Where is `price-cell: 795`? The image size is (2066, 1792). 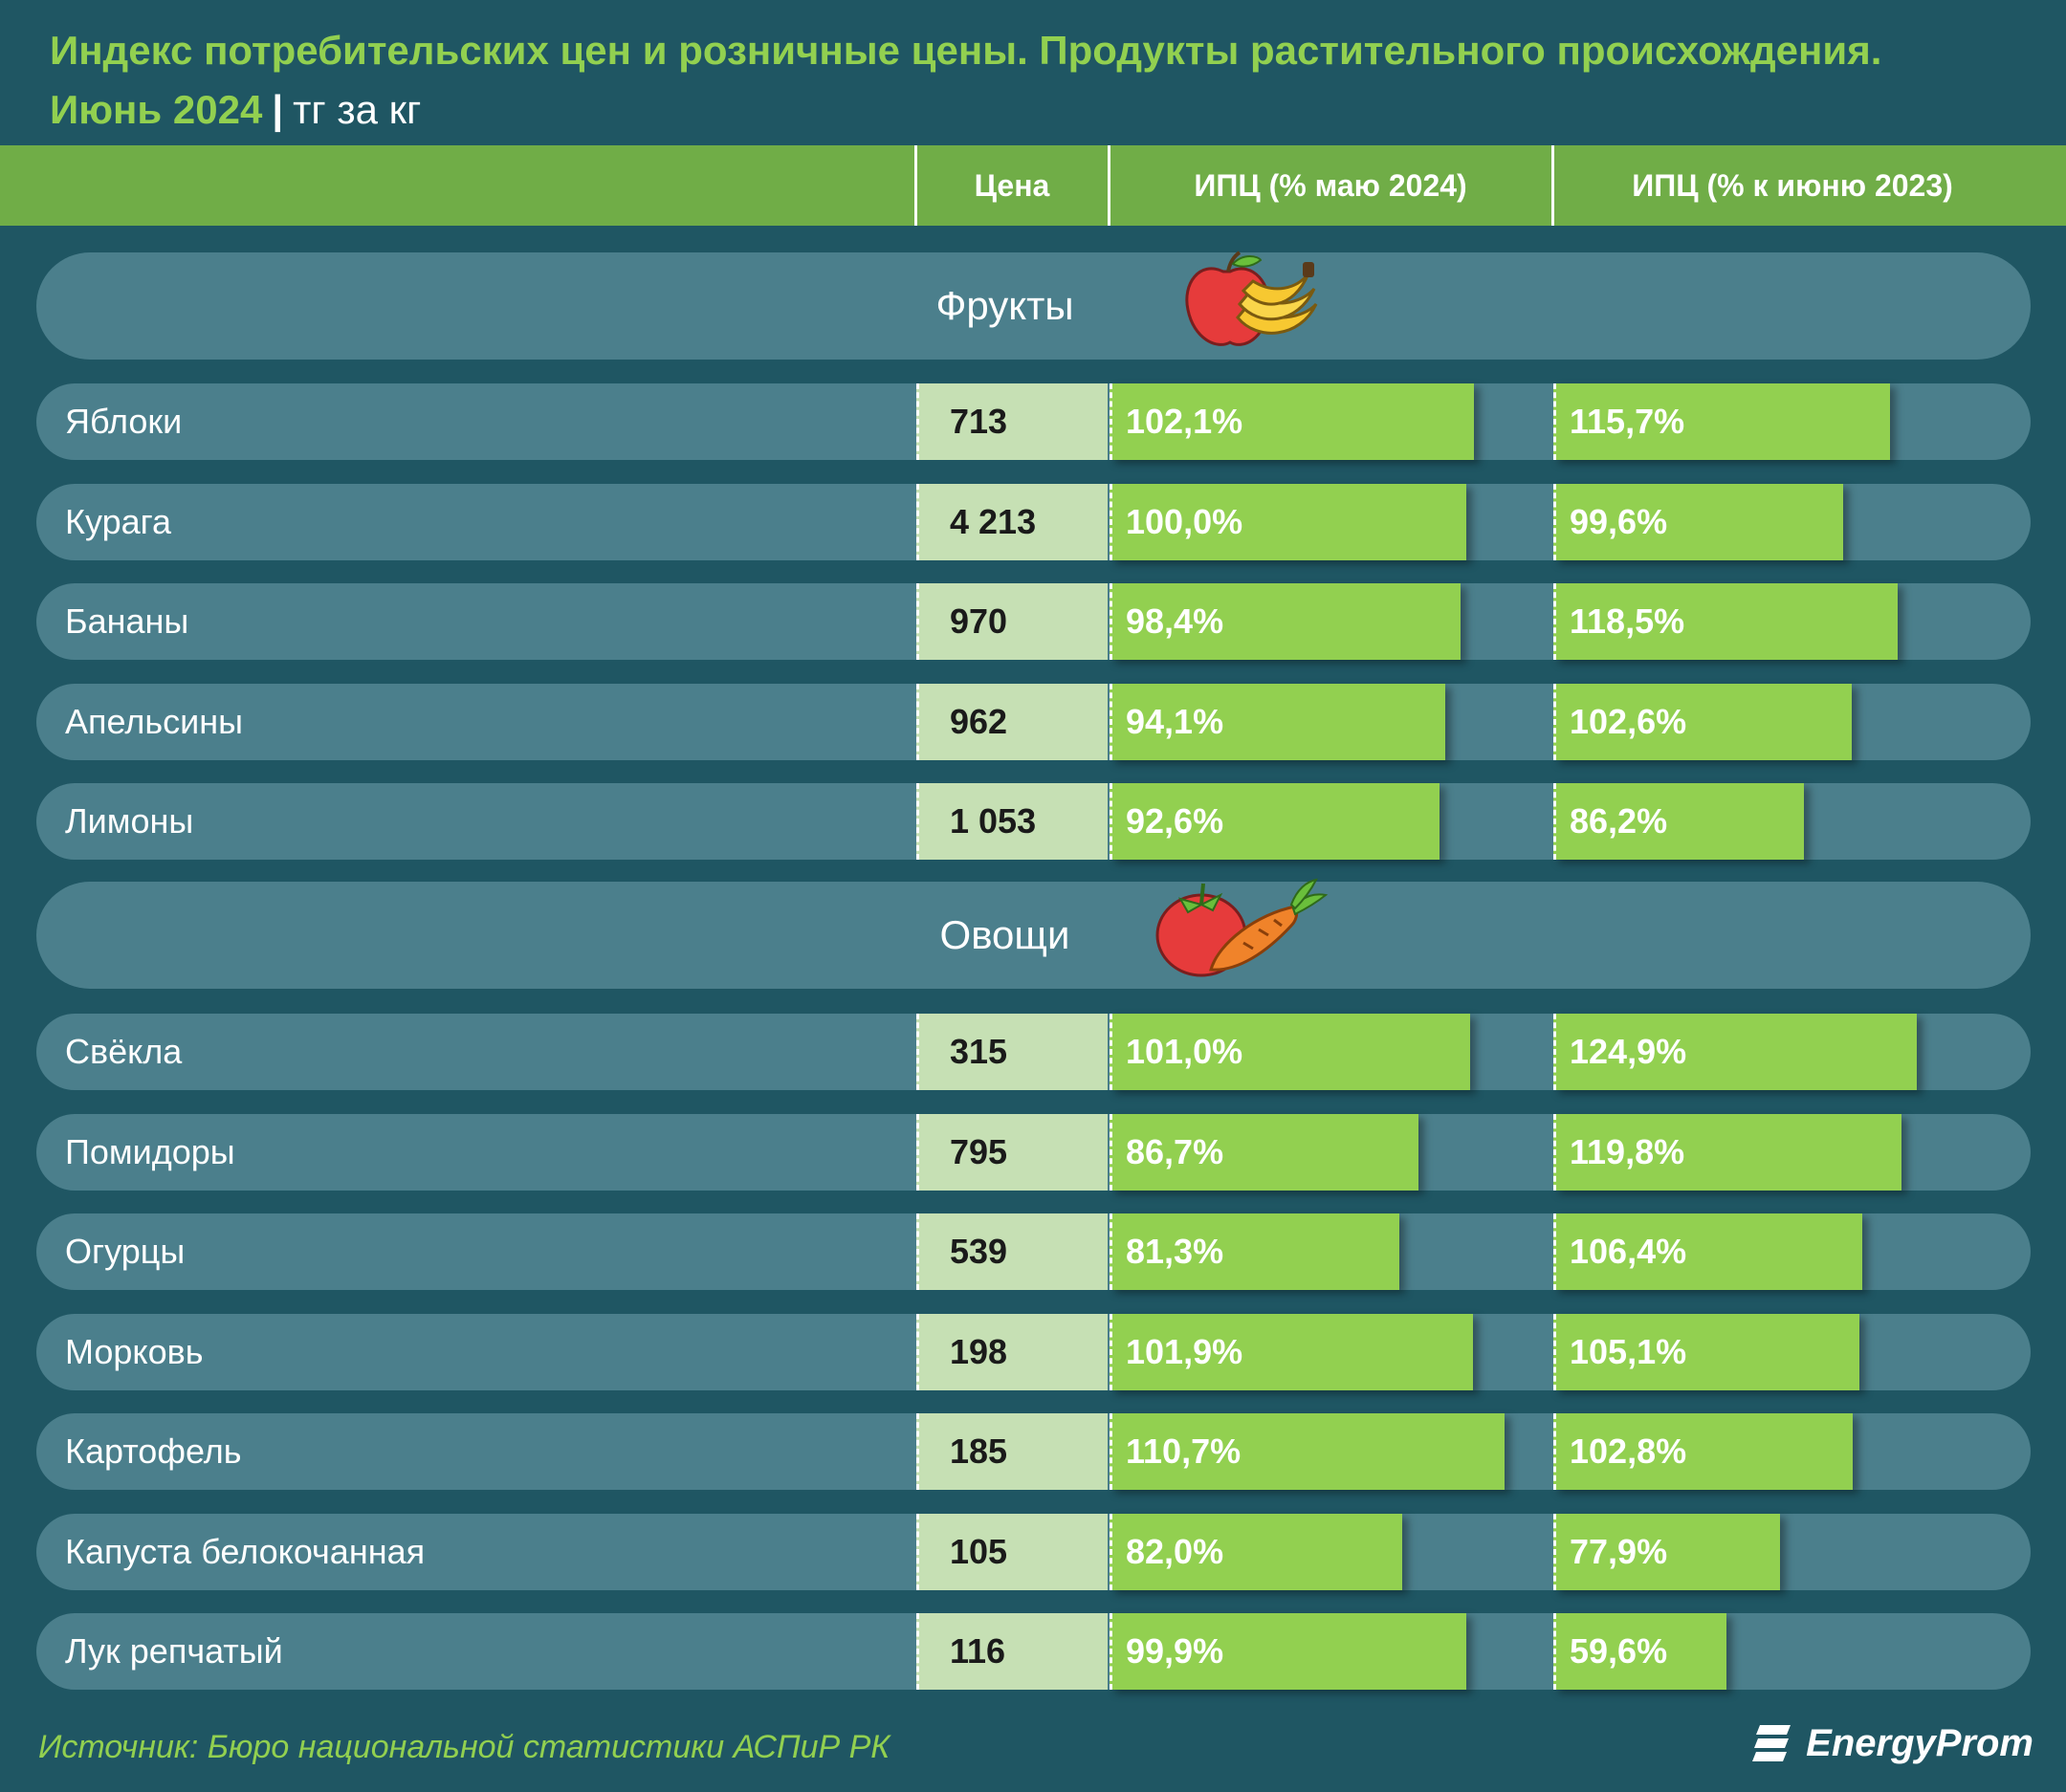 price-cell: 795 is located at coordinates (1012, 1152).